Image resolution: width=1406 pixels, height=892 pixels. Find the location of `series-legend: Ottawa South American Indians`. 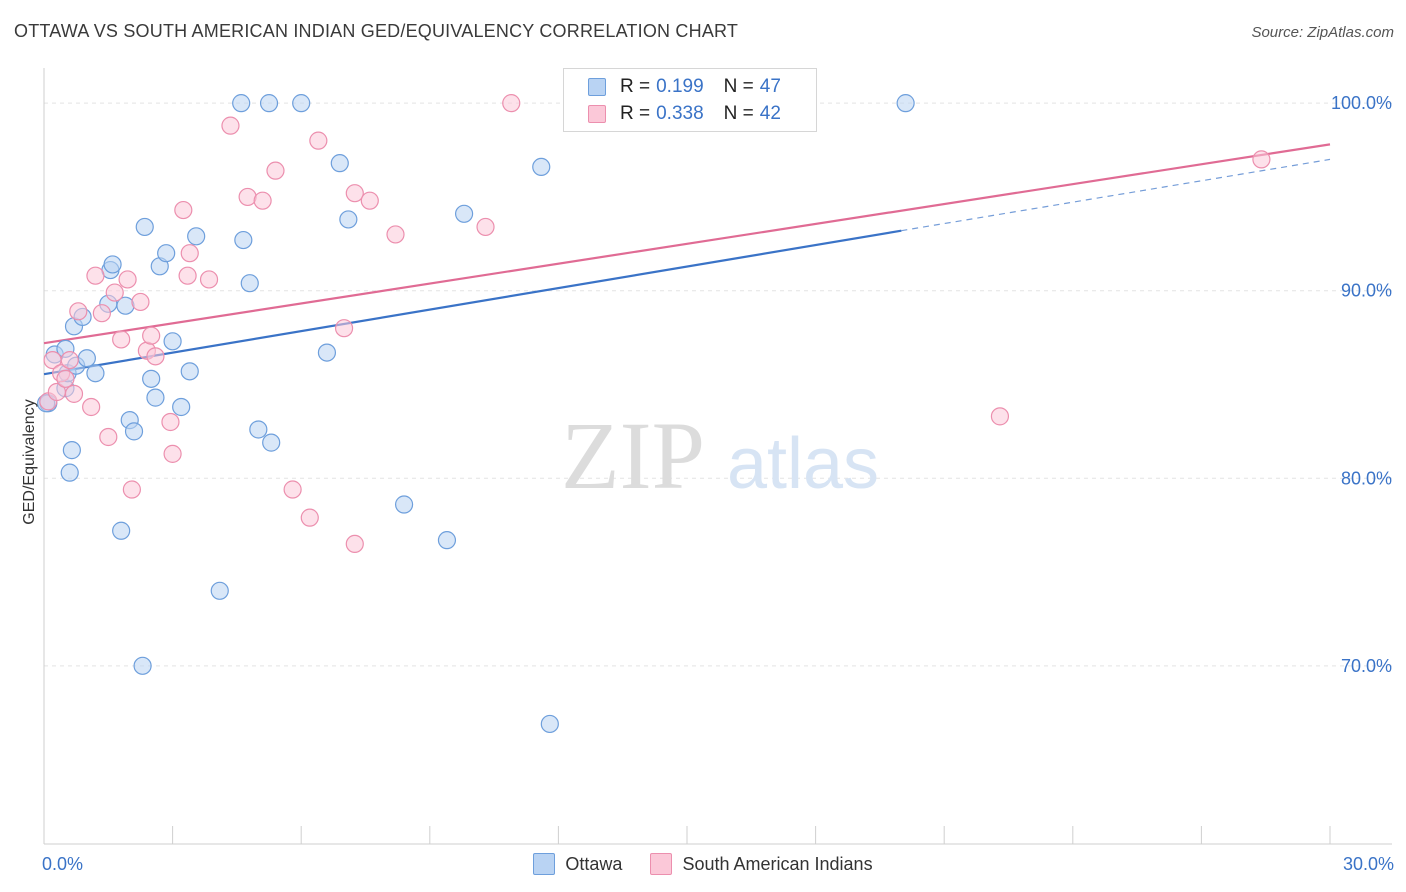

series-legend: Ottawa South American Indians is located at coordinates (703, 864).